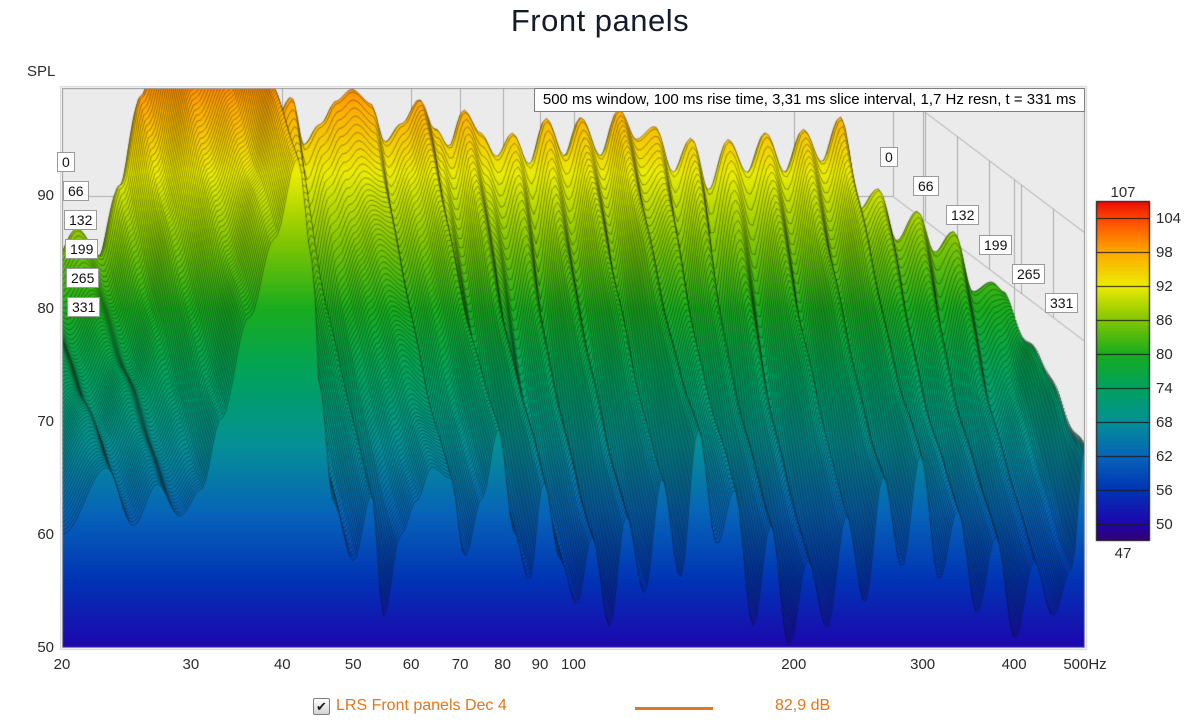 The height and width of the screenshot is (728, 1200). I want to click on time-slice-label-left: 66, so click(76, 191).